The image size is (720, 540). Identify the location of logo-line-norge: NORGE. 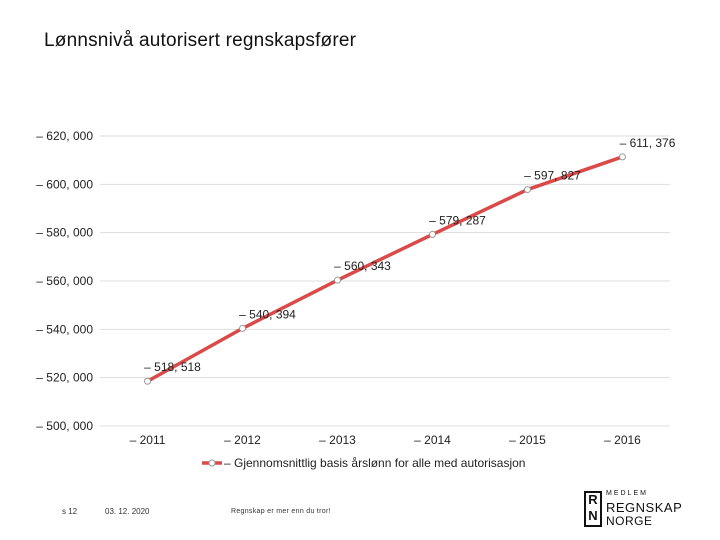
(629, 521).